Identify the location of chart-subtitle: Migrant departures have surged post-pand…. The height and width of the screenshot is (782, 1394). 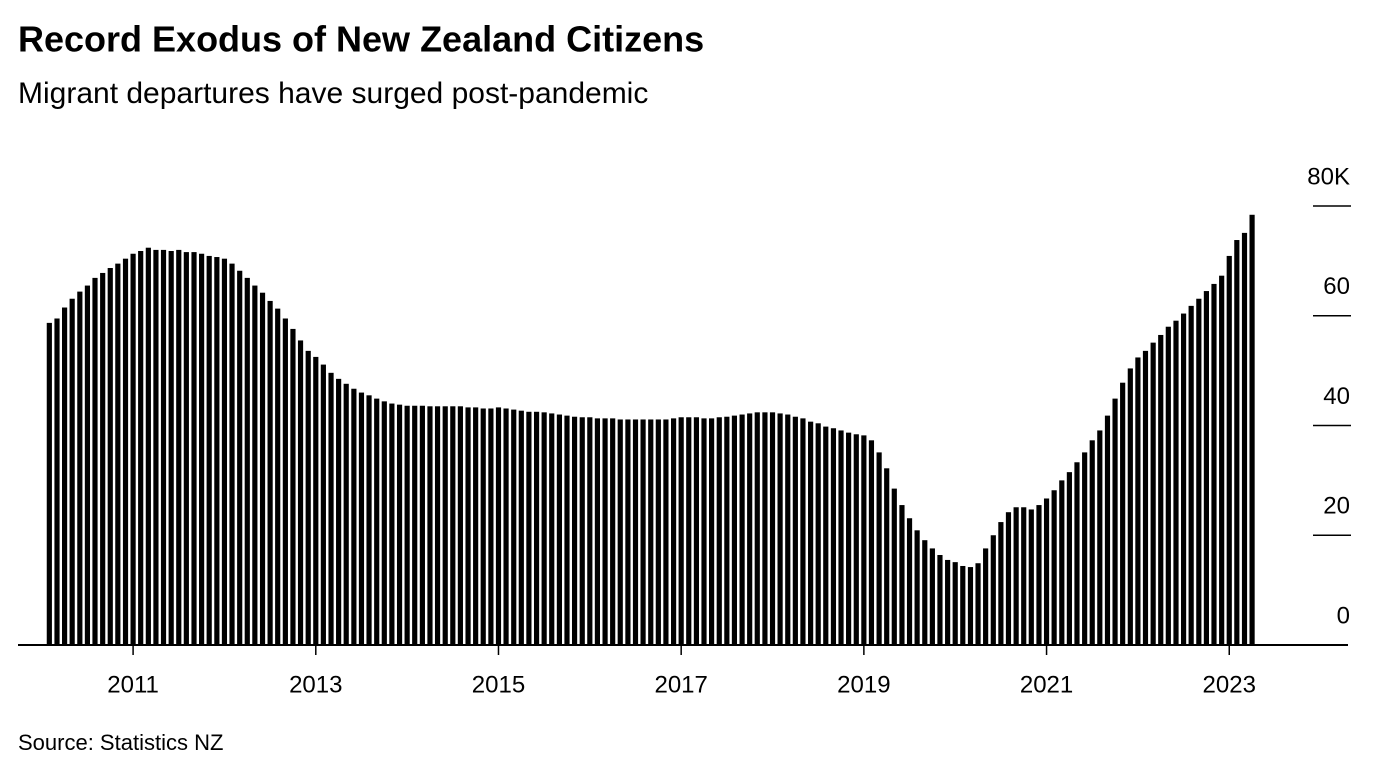
(333, 93).